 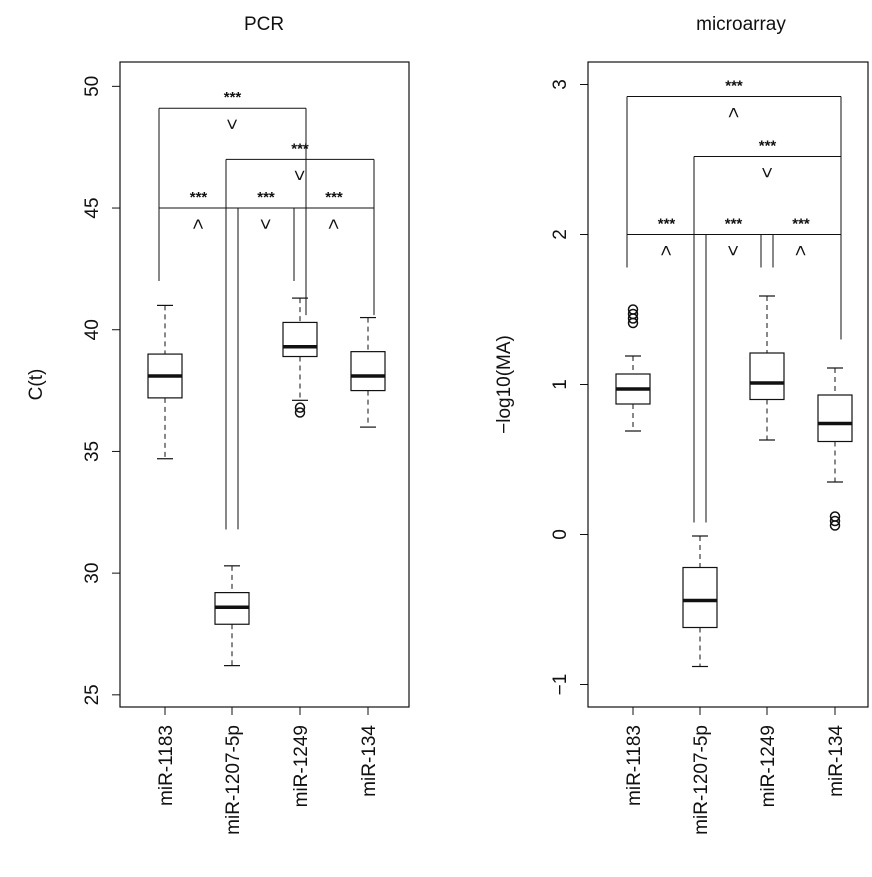 I want to click on y-tick-label: −1, so click(x=560, y=685).